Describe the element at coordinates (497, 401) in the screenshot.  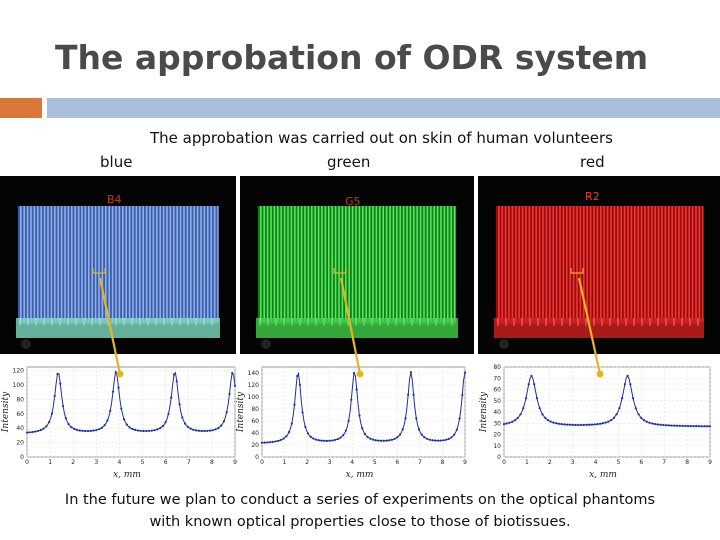
I see `y-tick-label: 50` at that location.